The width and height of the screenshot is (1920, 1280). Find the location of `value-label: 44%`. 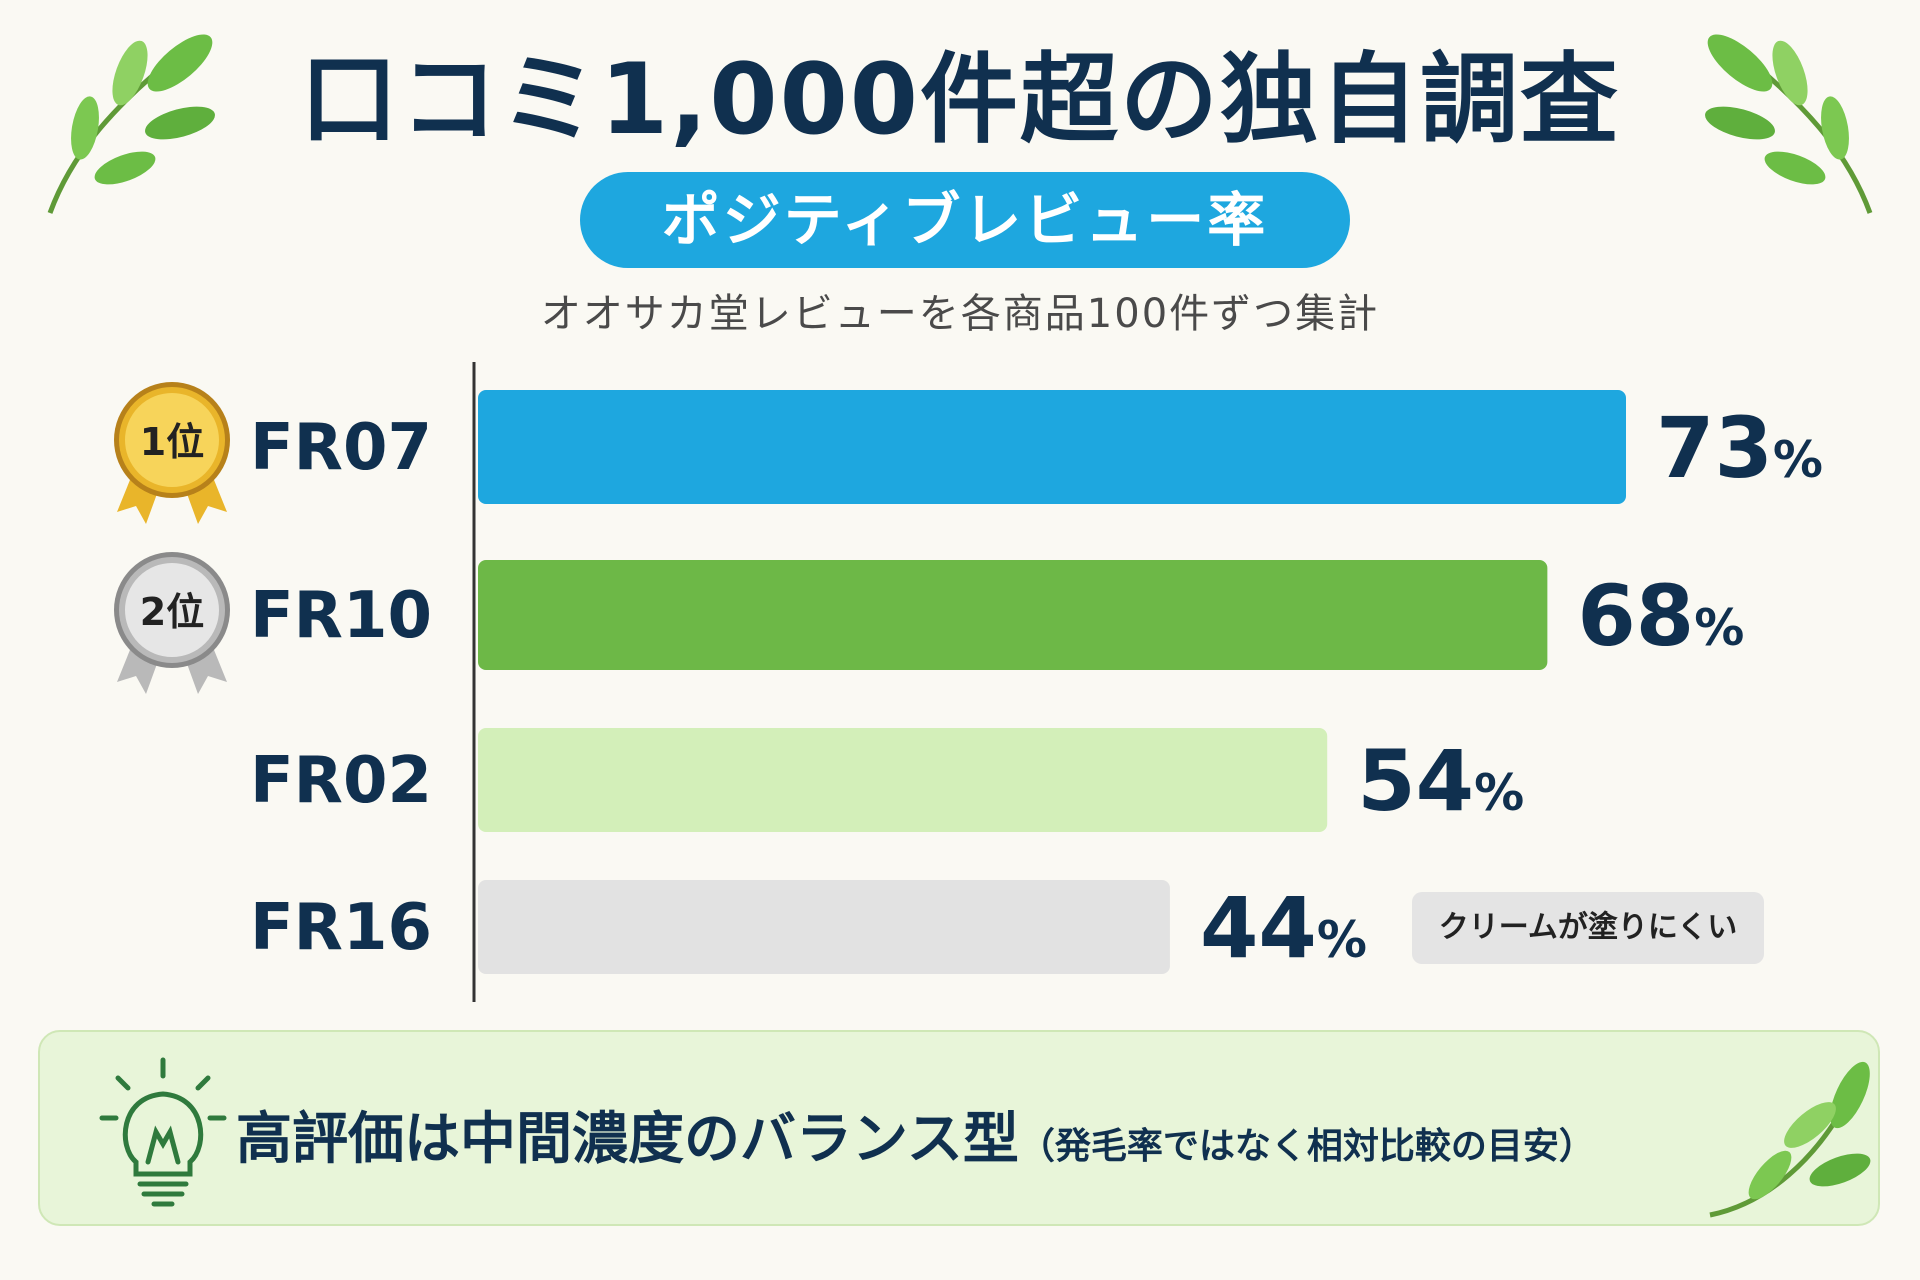

value-label: 44% is located at coordinates (1283, 928).